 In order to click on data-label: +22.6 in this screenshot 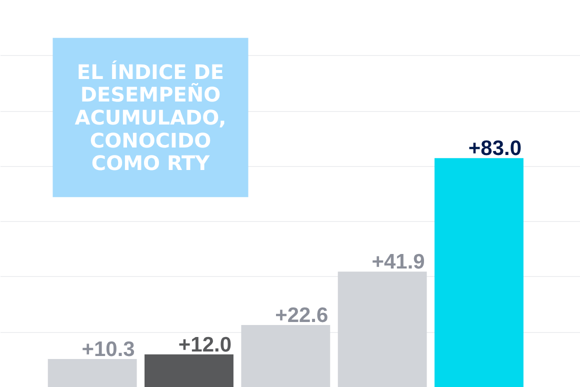, I will do `click(301, 316)`.